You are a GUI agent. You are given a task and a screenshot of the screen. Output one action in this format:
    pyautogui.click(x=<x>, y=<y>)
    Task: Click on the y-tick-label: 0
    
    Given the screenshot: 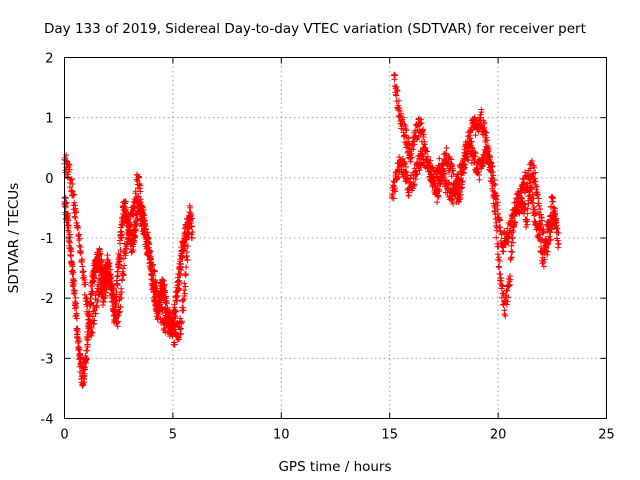 What is the action you would take?
    pyautogui.click(x=49, y=179)
    